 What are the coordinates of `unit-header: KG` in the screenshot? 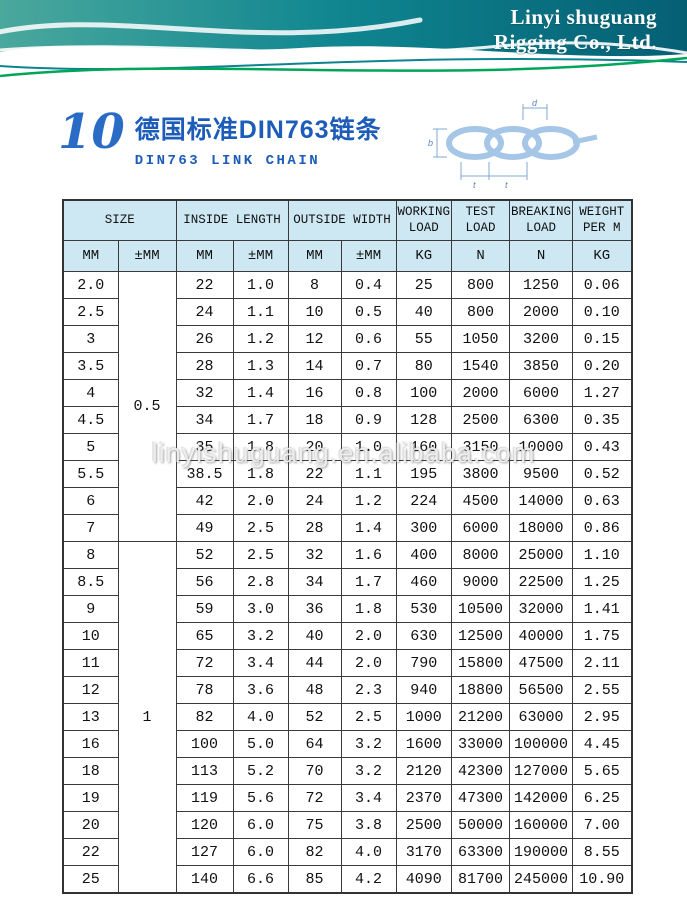 It's located at (424, 256).